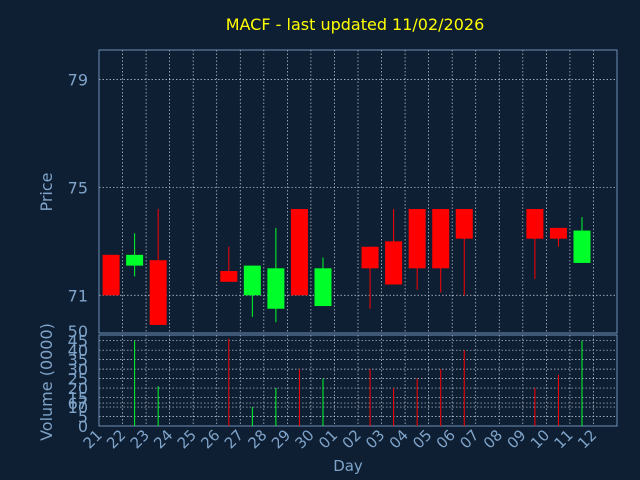  I want to click on day-tick-label: 26, so click(210, 439).